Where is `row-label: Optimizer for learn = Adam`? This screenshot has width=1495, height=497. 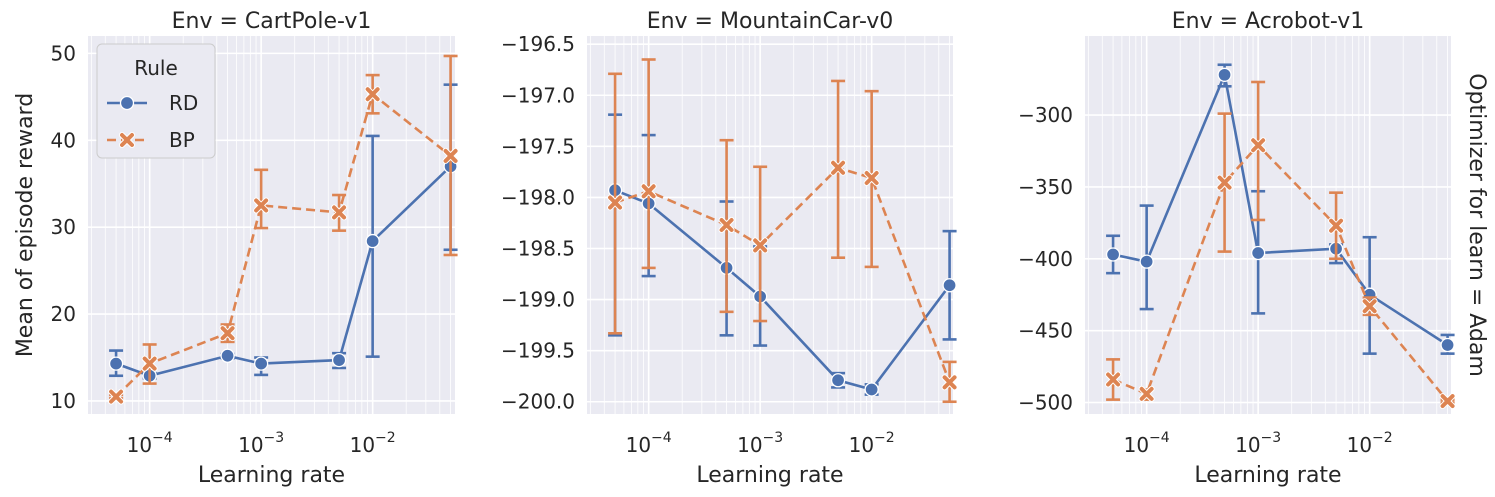
row-label: Optimizer for learn = Adam is located at coordinates (1476, 225).